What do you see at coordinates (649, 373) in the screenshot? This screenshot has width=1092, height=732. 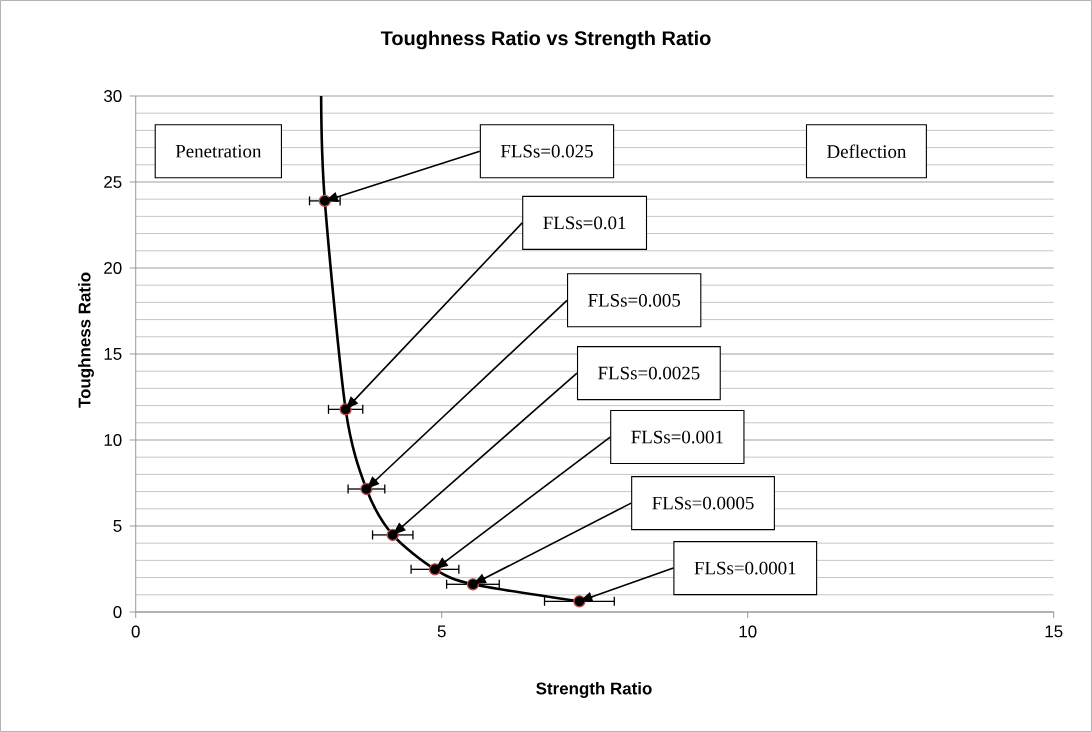 I see `annotation: FLSs=0.0025` at bounding box center [649, 373].